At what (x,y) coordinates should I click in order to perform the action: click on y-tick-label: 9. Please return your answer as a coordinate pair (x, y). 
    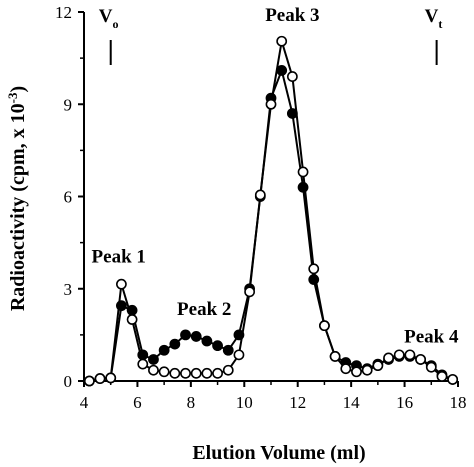
    Looking at the image, I should click on (68, 104).